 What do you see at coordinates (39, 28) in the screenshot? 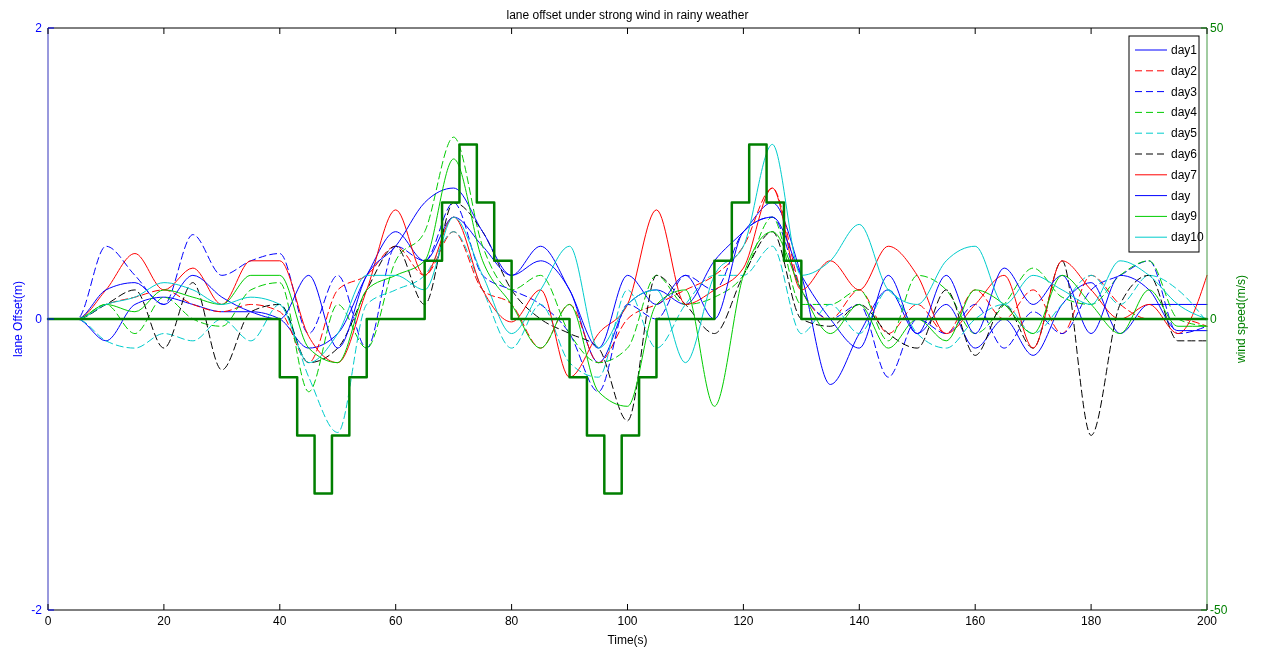
I see `y-tick-label: 2` at bounding box center [39, 28].